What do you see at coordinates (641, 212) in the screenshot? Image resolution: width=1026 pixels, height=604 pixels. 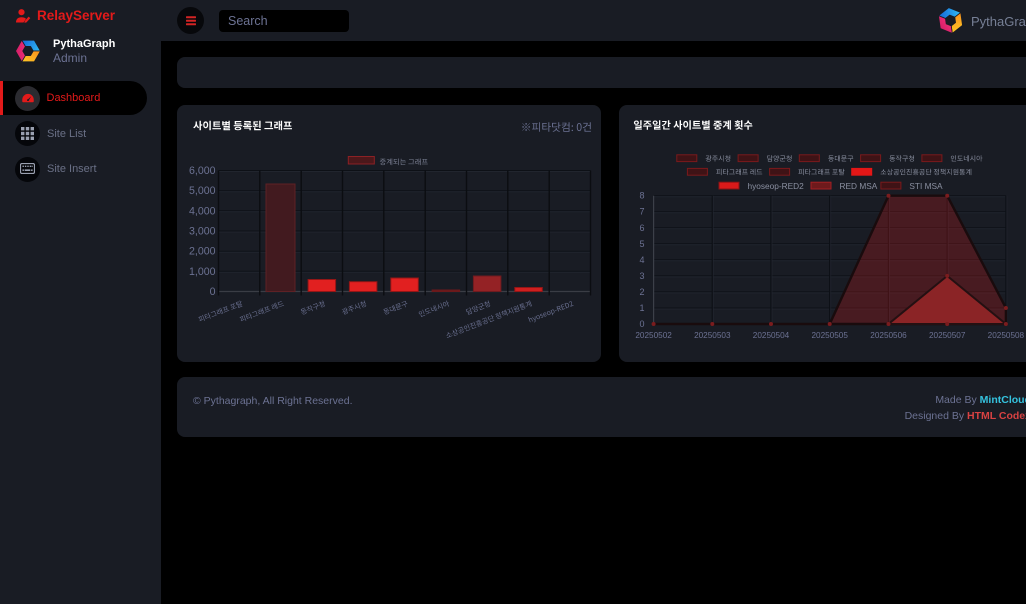 I see `svg-text: 7` at bounding box center [641, 212].